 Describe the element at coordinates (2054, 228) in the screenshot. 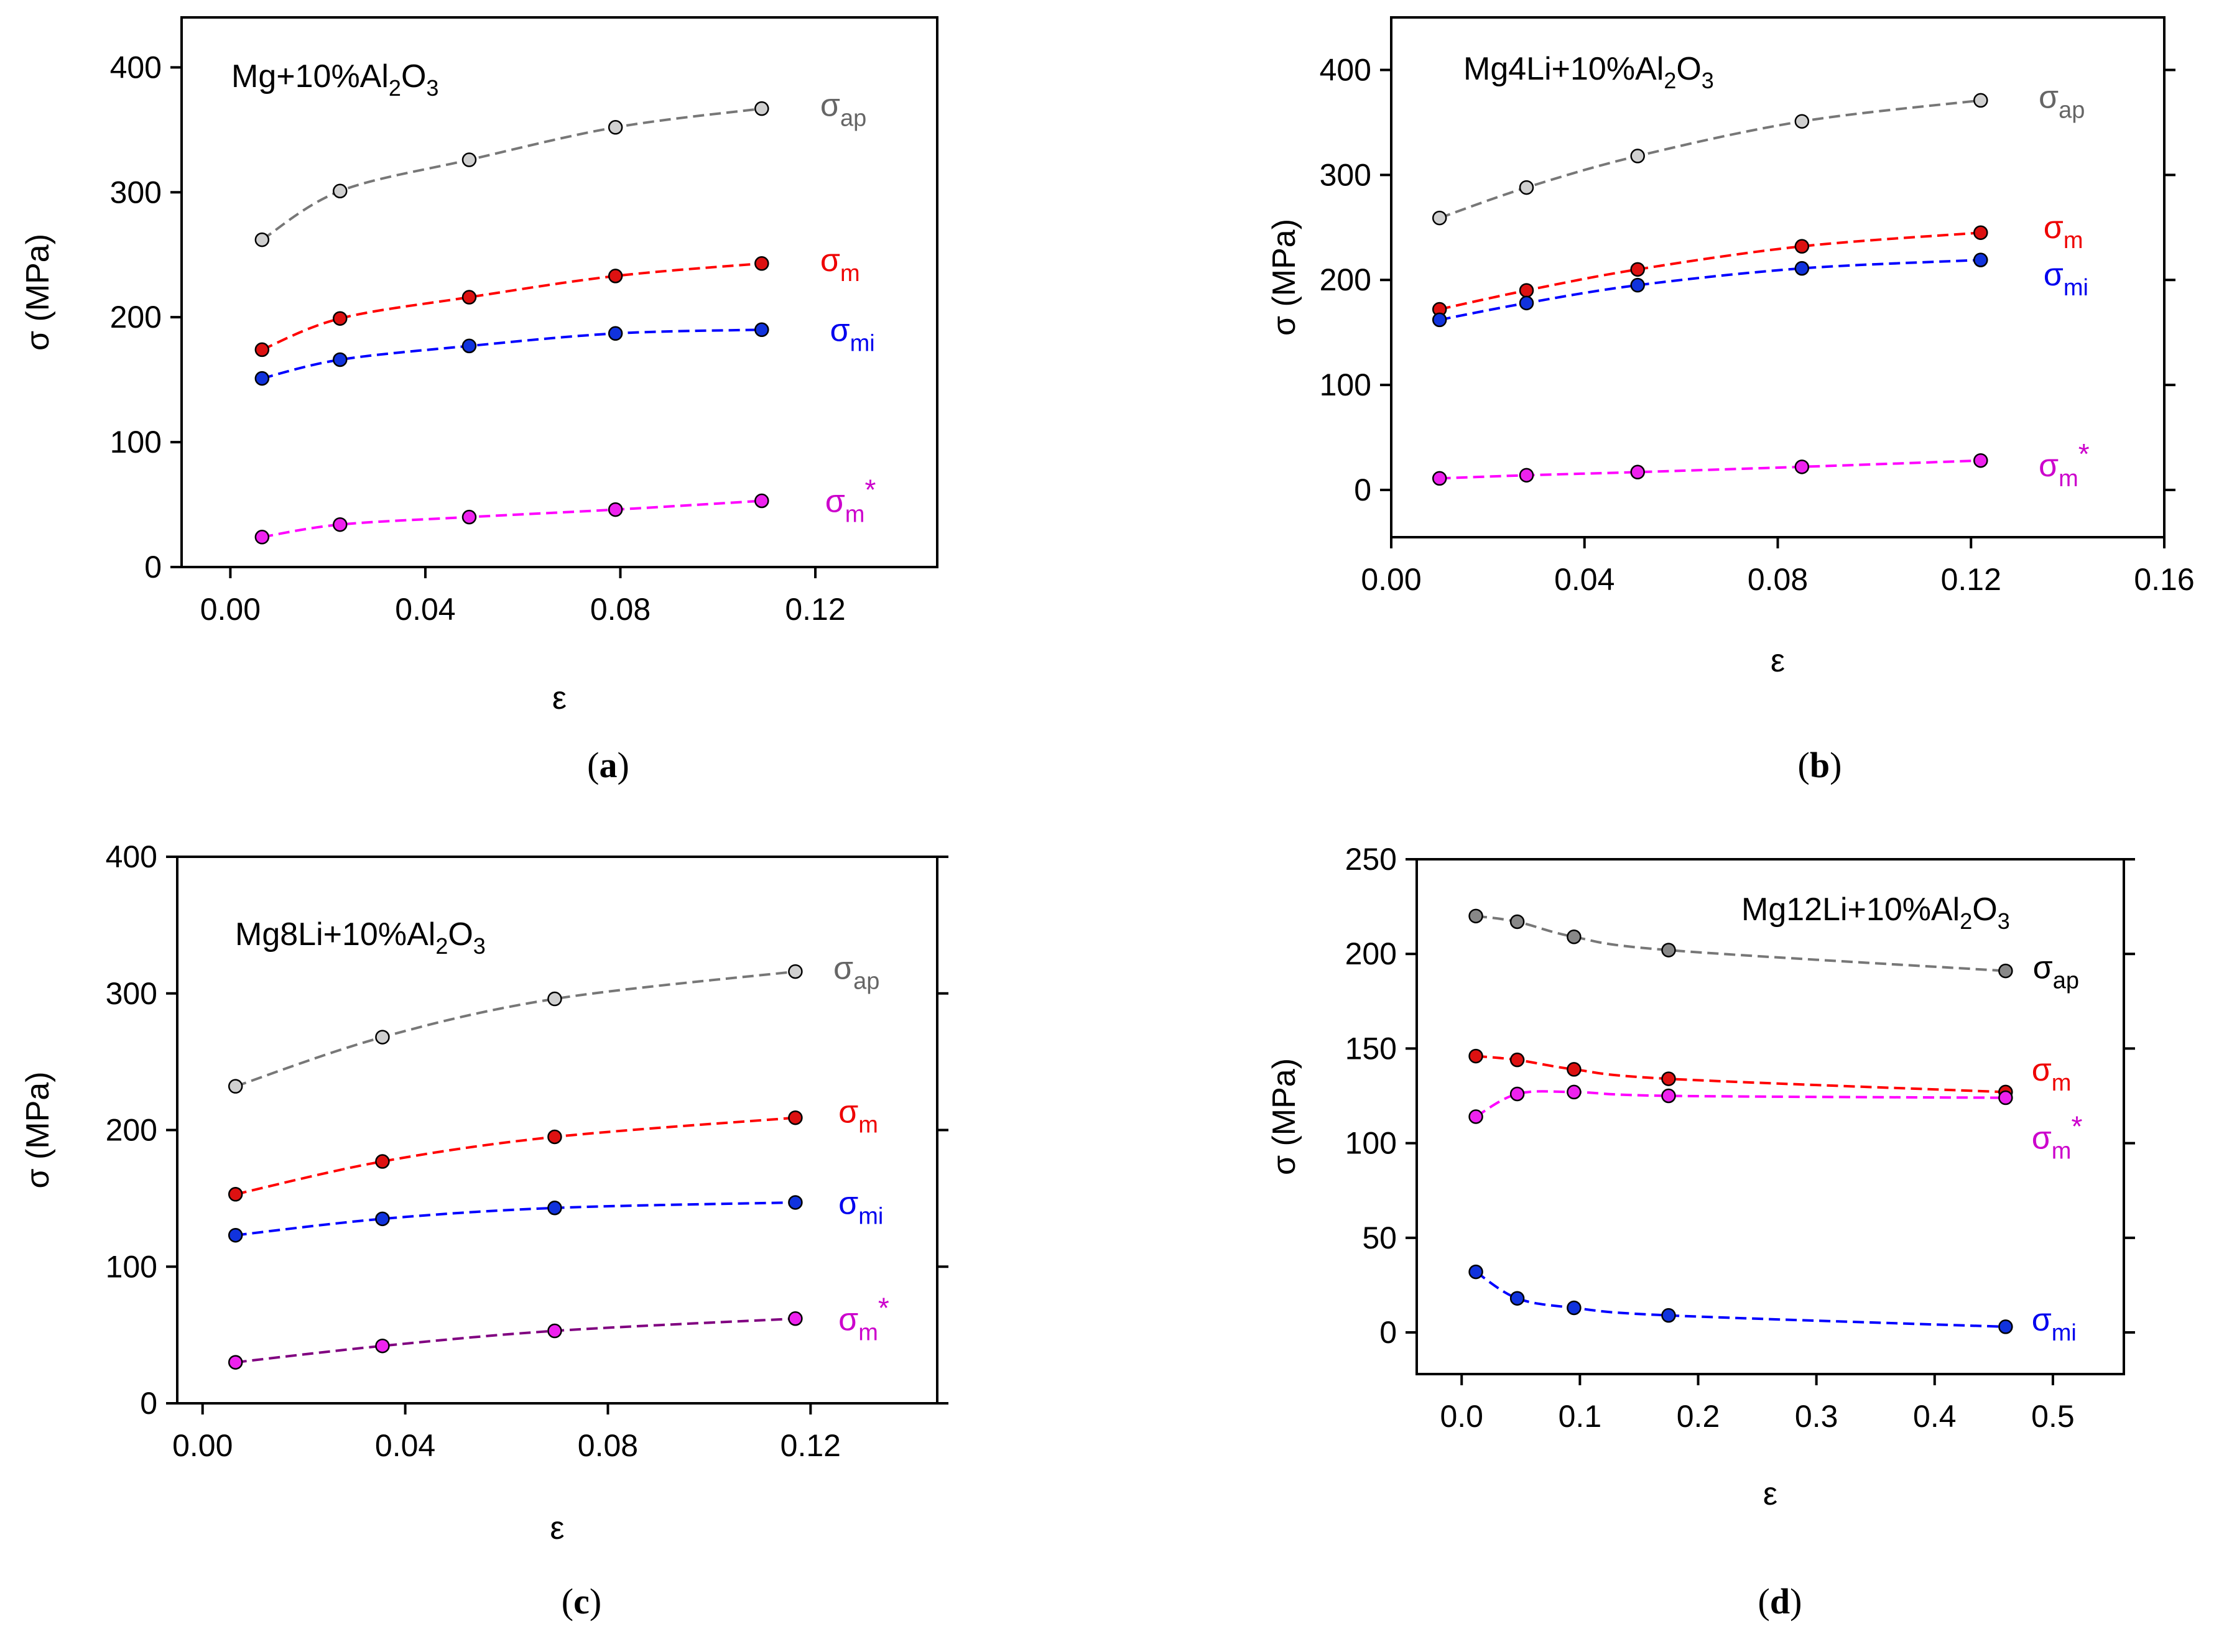

I see `panel-b-series-m-label-symbol: σ` at that location.